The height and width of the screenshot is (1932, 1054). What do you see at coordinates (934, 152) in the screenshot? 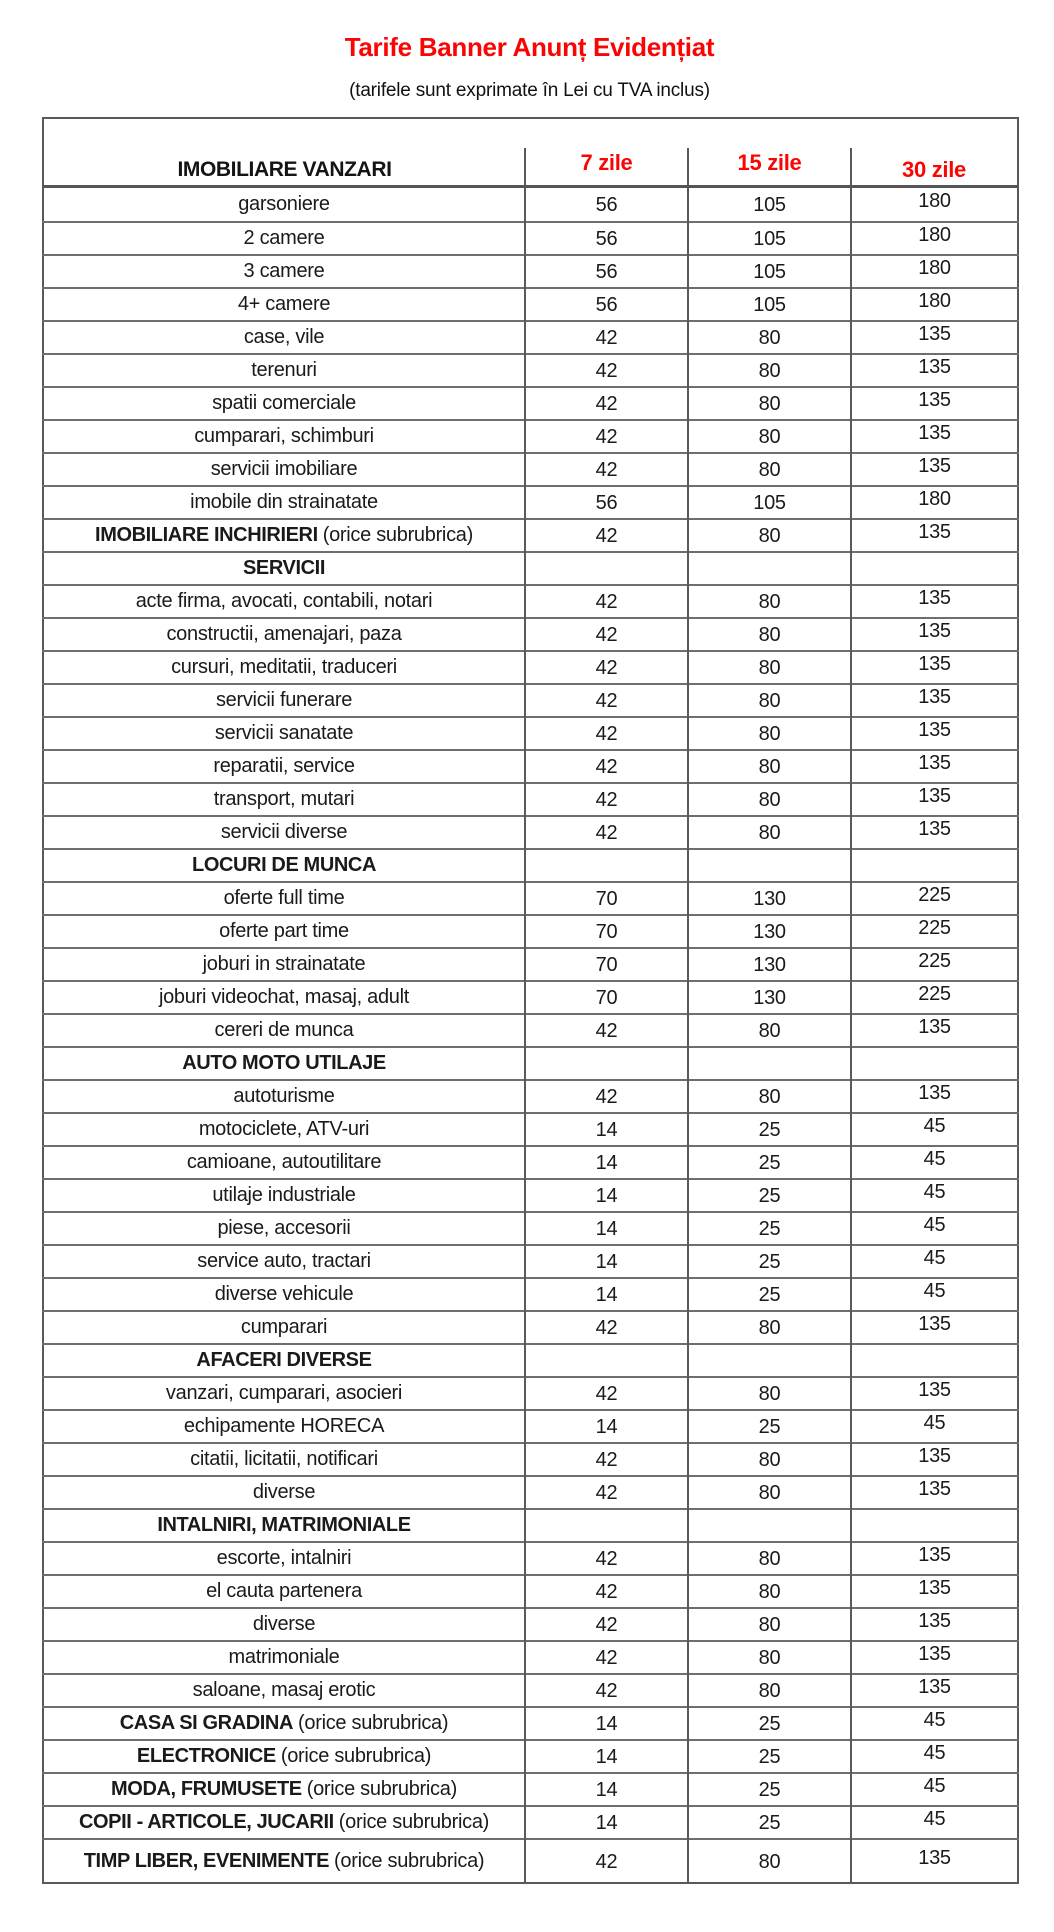
I see `header-col-30-zile: 30 zile` at bounding box center [934, 152].